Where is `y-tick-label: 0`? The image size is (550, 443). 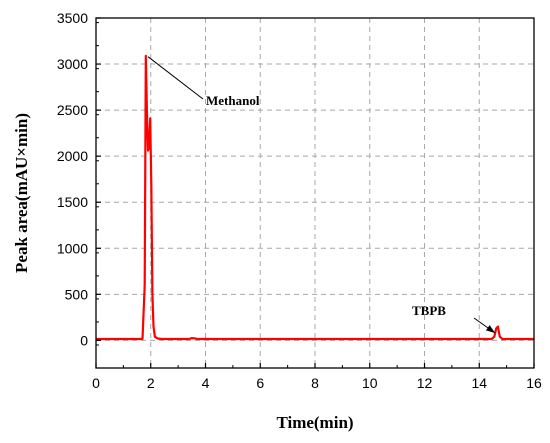 y-tick-label: 0 is located at coordinates (84, 340).